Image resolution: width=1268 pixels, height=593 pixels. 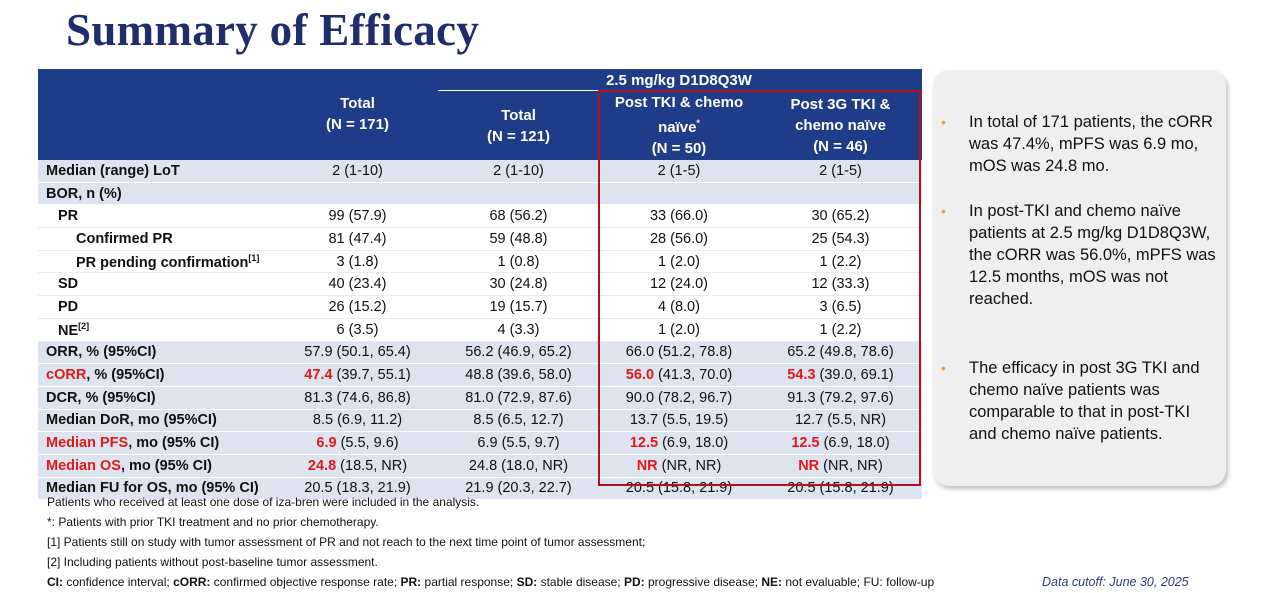 What do you see at coordinates (518, 262) in the screenshot?
I see `cell: 1 (0.8)` at bounding box center [518, 262].